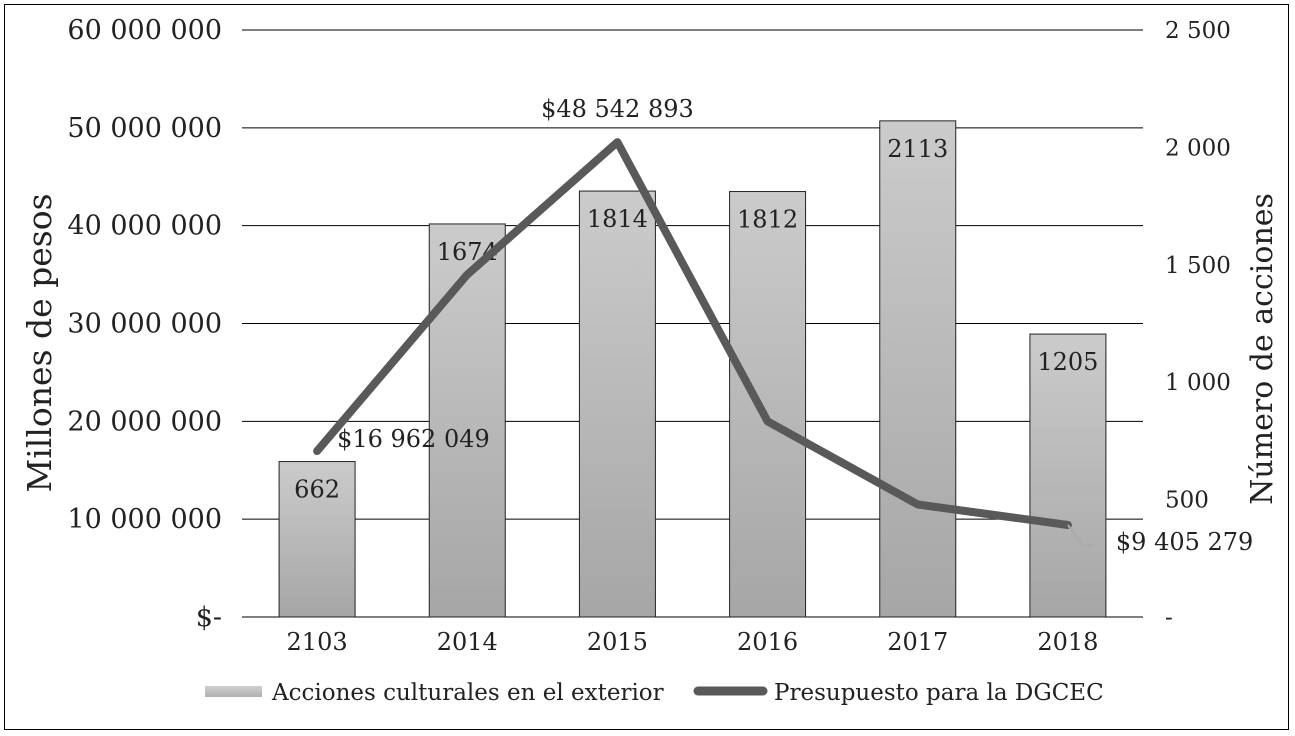  Describe the element at coordinates (917, 642) in the screenshot. I see `x-tick-label: 2017` at that location.